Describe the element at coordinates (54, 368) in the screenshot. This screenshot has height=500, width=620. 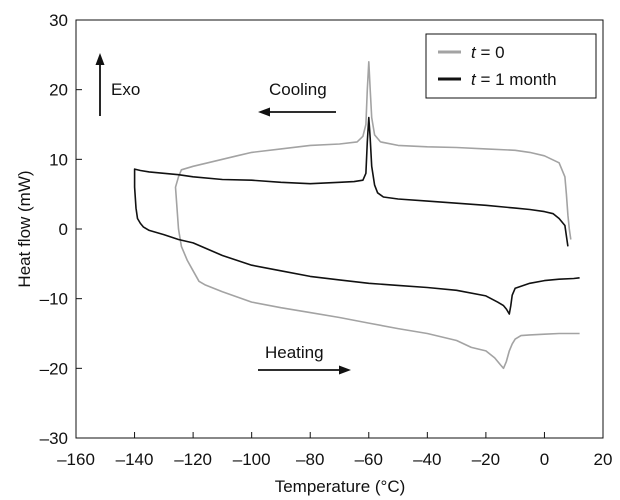
I see `y-tick-label: –20` at that location.